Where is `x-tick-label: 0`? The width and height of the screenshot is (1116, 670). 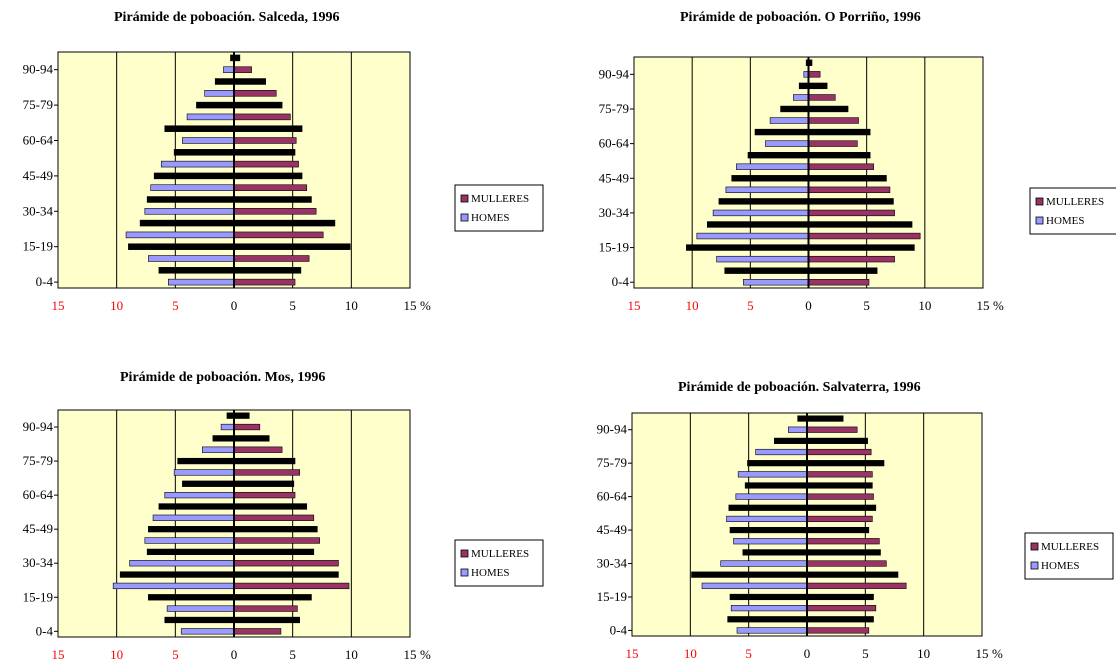 x-tick-label: 0 is located at coordinates (807, 653).